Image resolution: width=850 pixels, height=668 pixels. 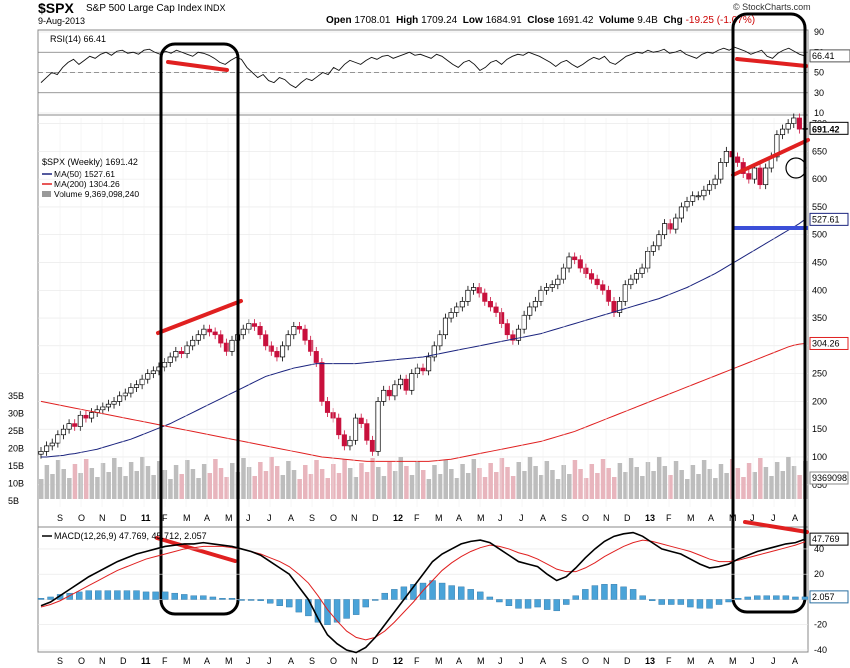 What do you see at coordinates (650, 518) in the screenshot?
I see `price-x-tick-label: 13` at bounding box center [650, 518].